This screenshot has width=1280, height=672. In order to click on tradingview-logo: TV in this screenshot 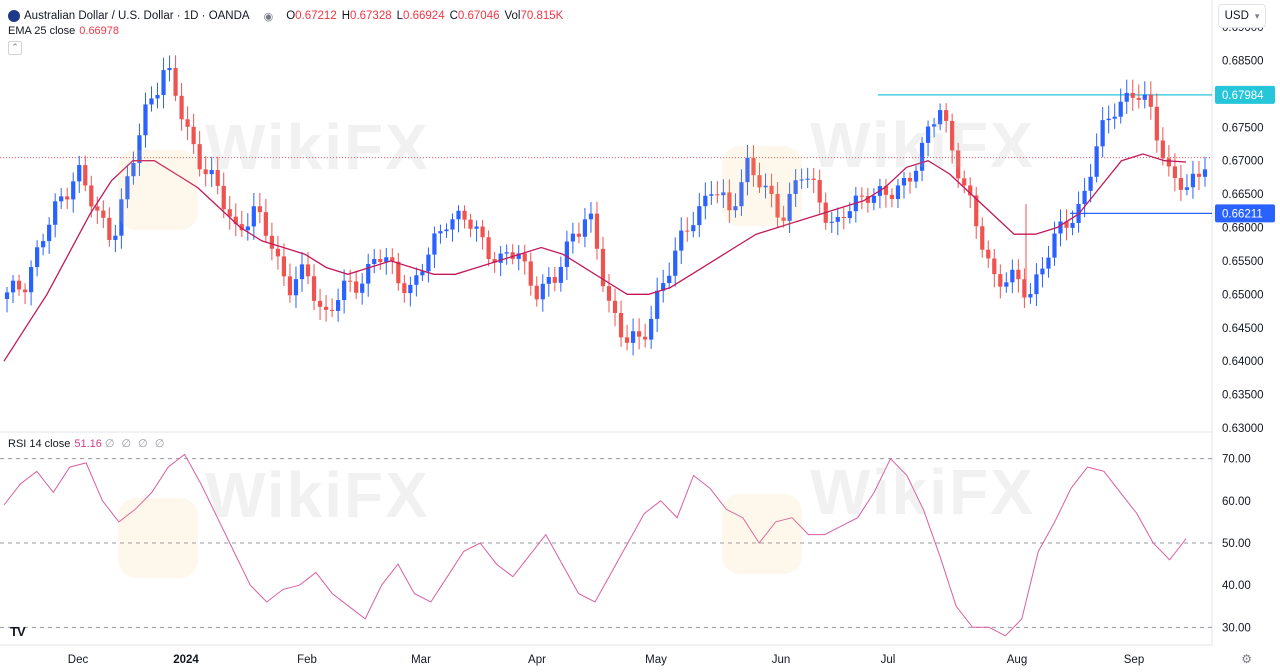, I will do `click(18, 631)`.